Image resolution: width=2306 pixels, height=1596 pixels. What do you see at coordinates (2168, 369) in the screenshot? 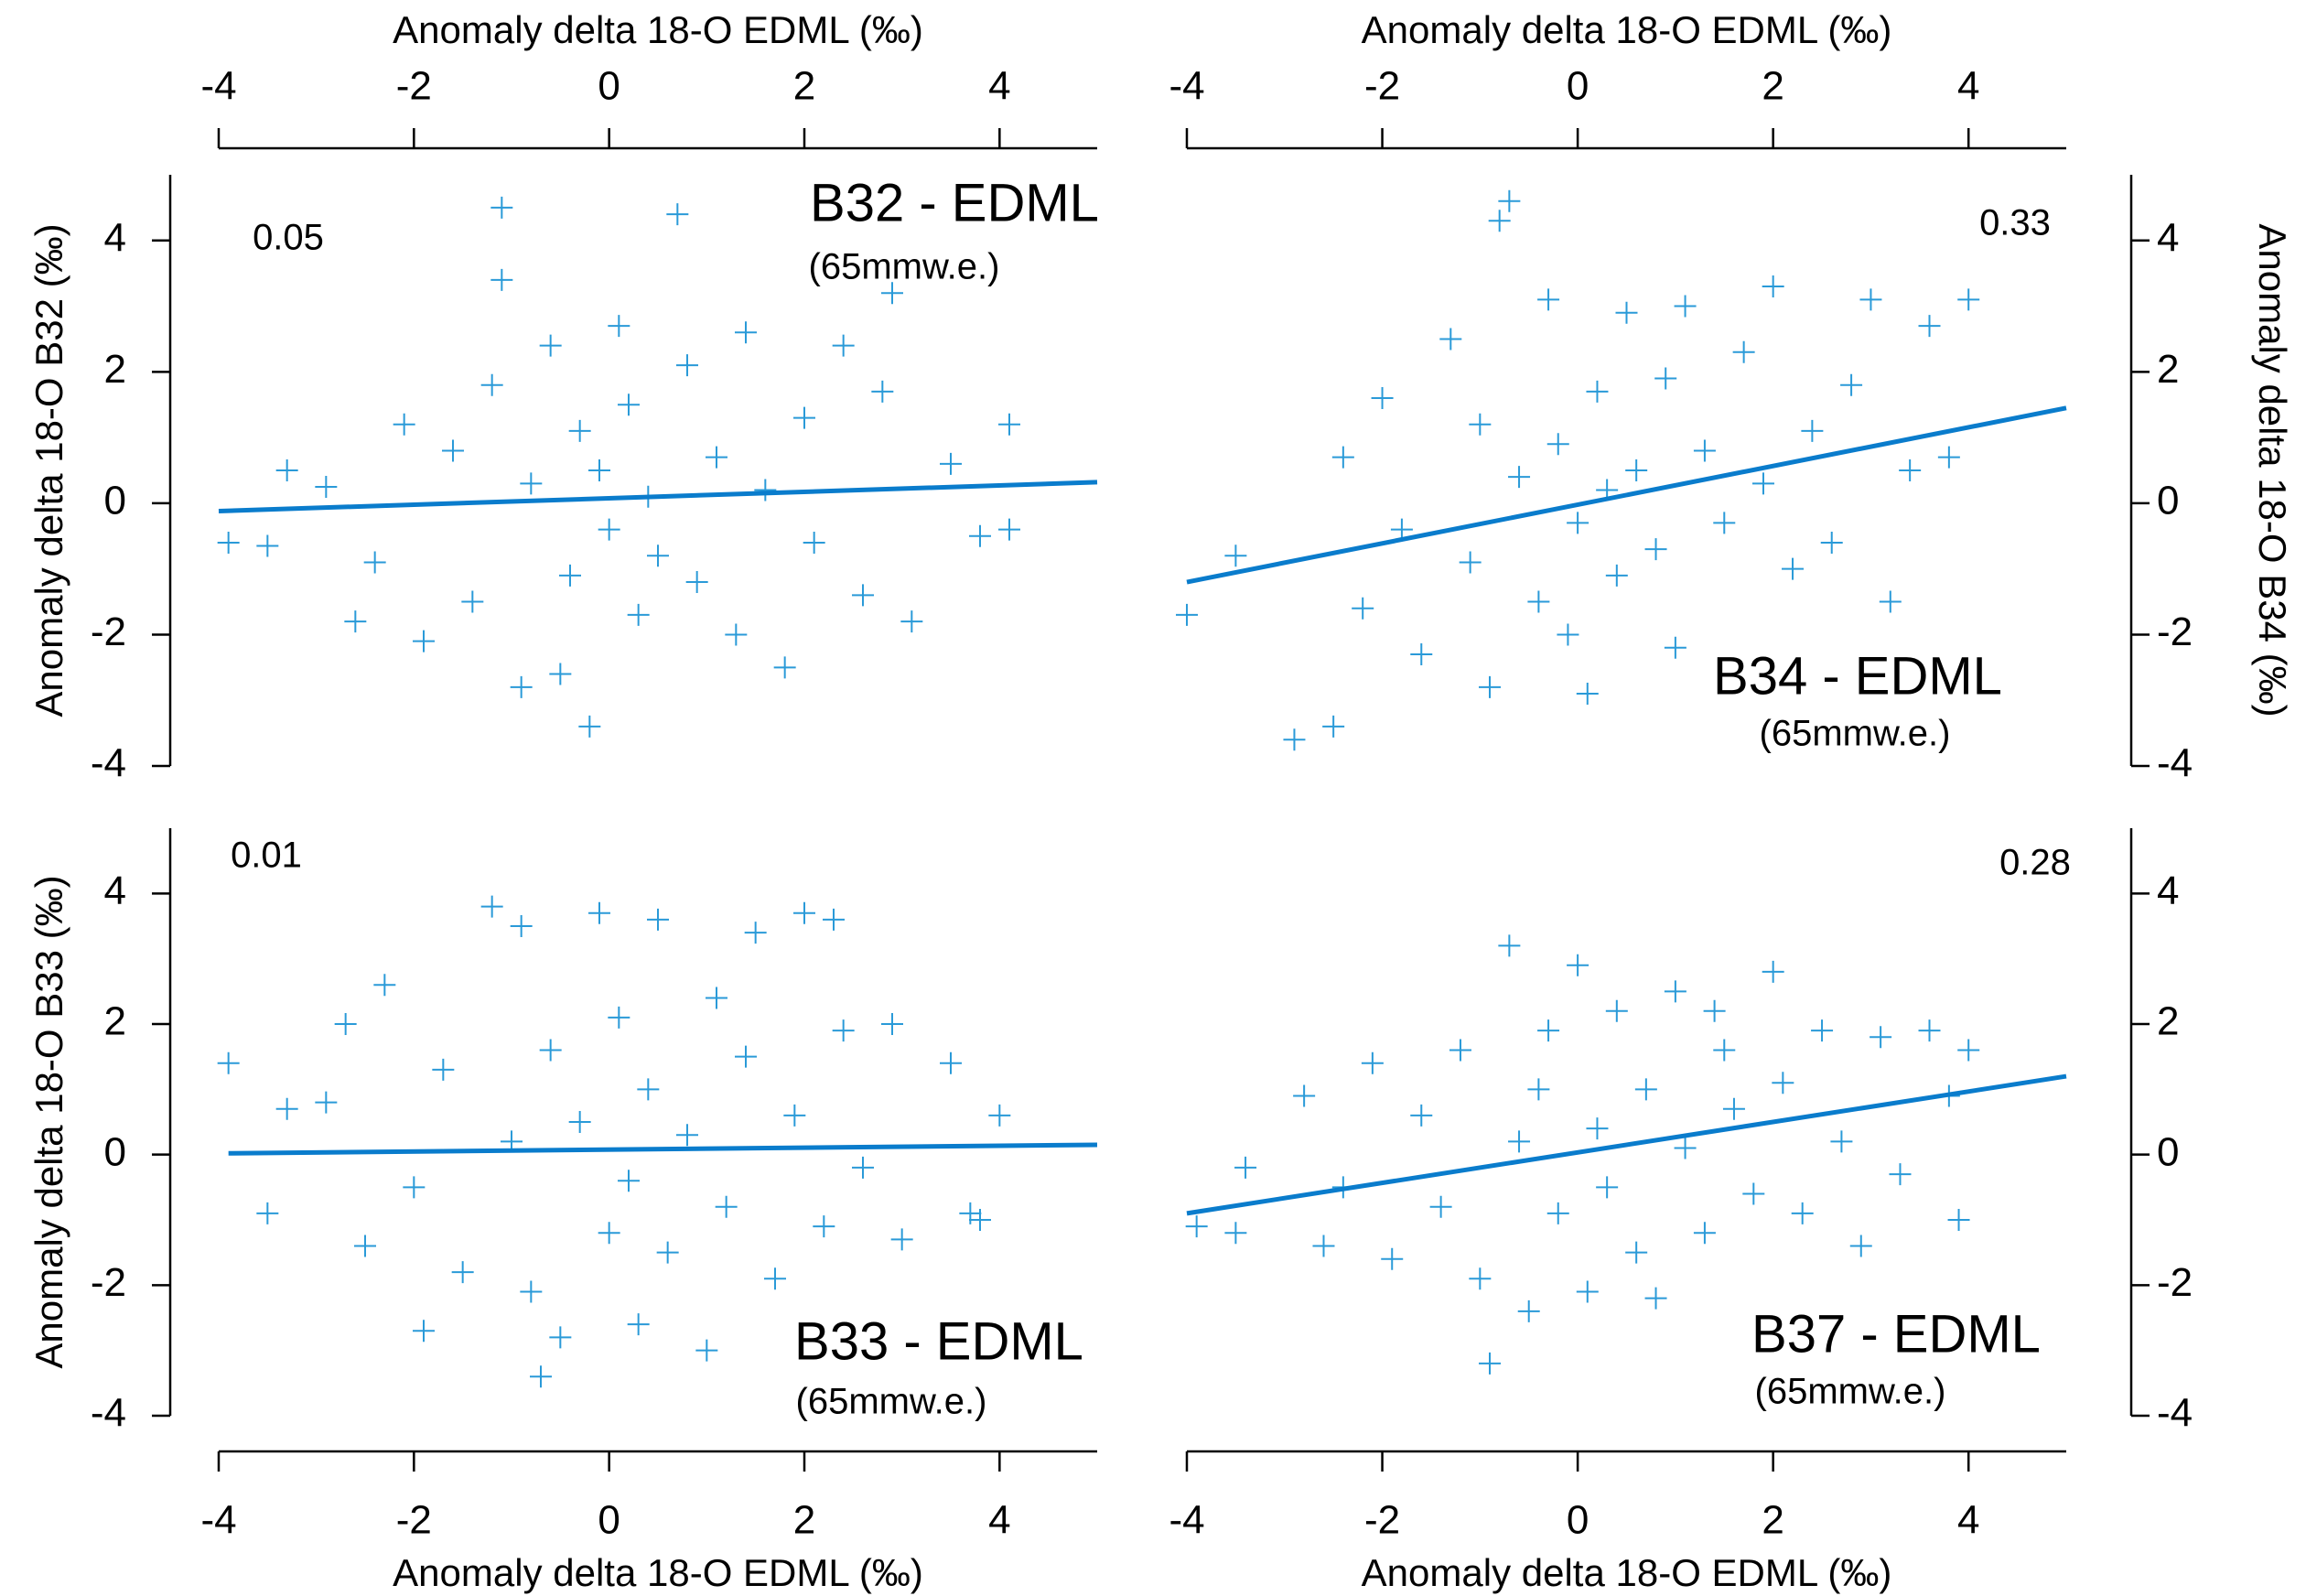
I see `y-tick-label: 2` at bounding box center [2168, 369].